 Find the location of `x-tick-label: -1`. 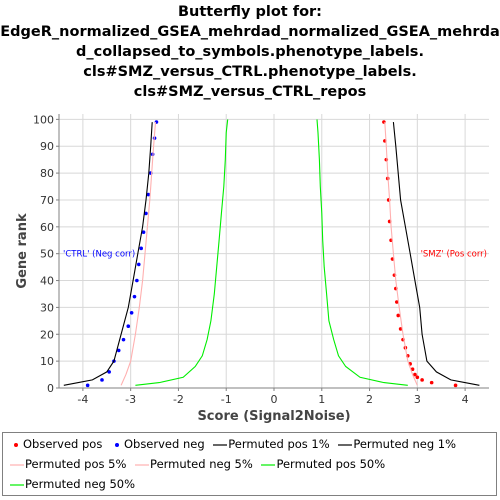

x-tick-label: -1 is located at coordinates (226, 399).